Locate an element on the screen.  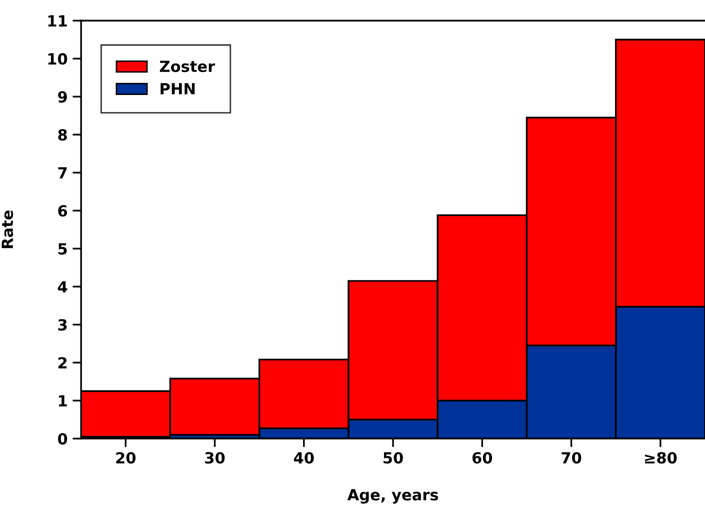
x-tick-label: 30 is located at coordinates (215, 458).